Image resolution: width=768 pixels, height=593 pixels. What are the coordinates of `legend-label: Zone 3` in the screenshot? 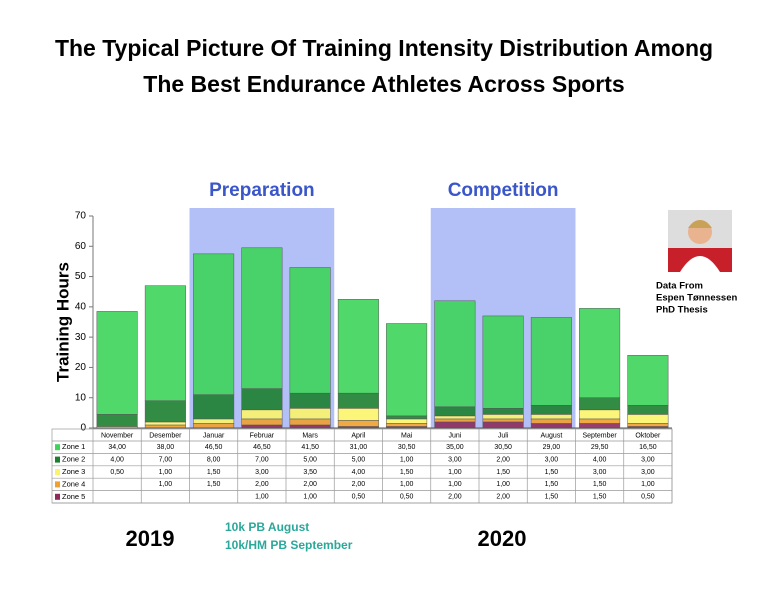 It's located at (73, 471).